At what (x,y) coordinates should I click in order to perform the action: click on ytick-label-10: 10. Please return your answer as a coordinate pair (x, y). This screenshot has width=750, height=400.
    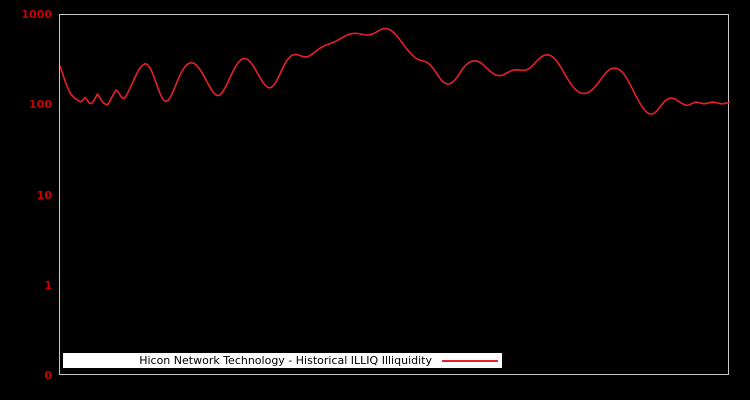
    Looking at the image, I should click on (44, 195).